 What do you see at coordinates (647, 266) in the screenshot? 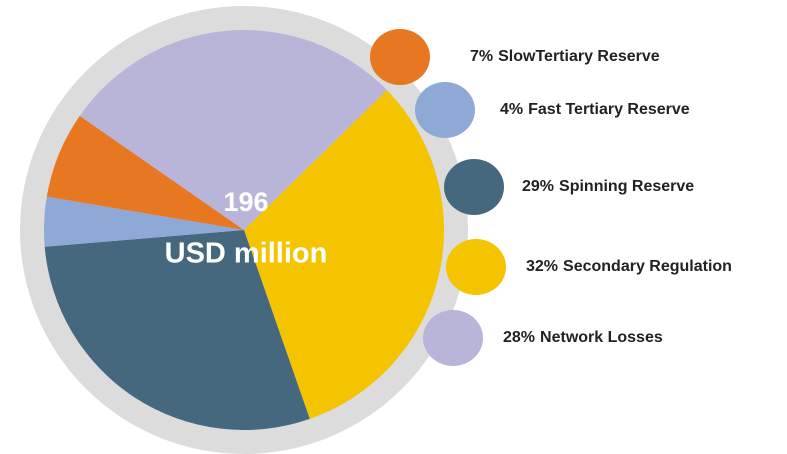
I see `legend-name: Secondary Regulation` at bounding box center [647, 266].